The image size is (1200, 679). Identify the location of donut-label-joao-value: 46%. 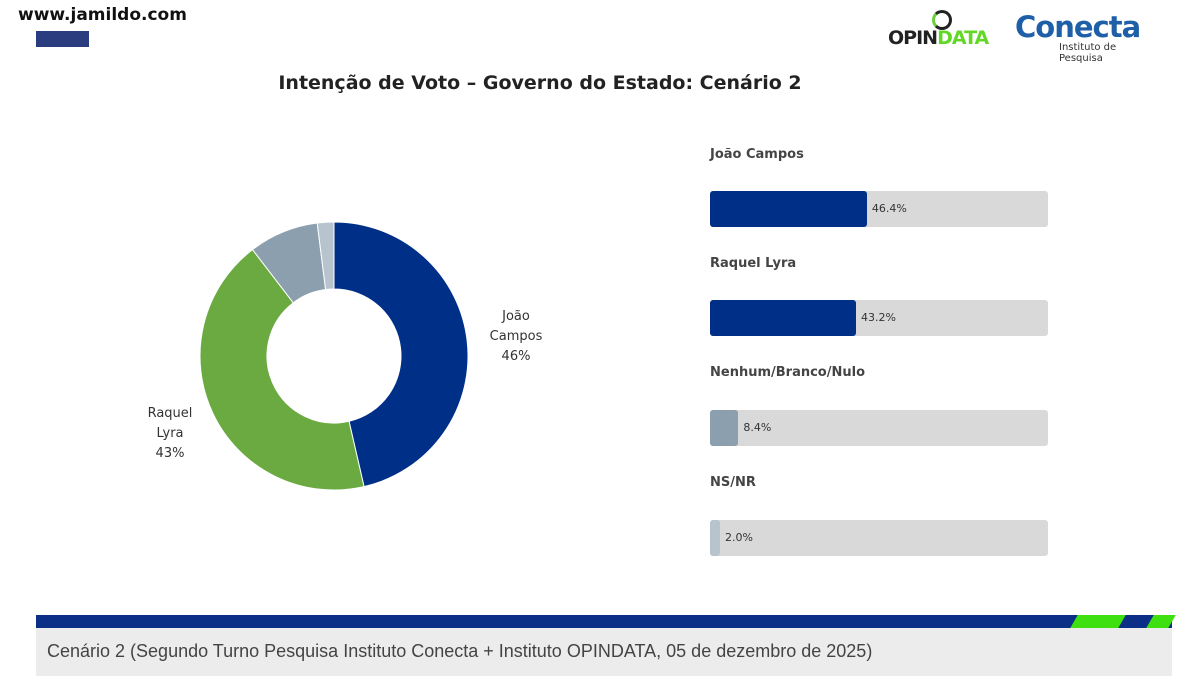
(516, 356).